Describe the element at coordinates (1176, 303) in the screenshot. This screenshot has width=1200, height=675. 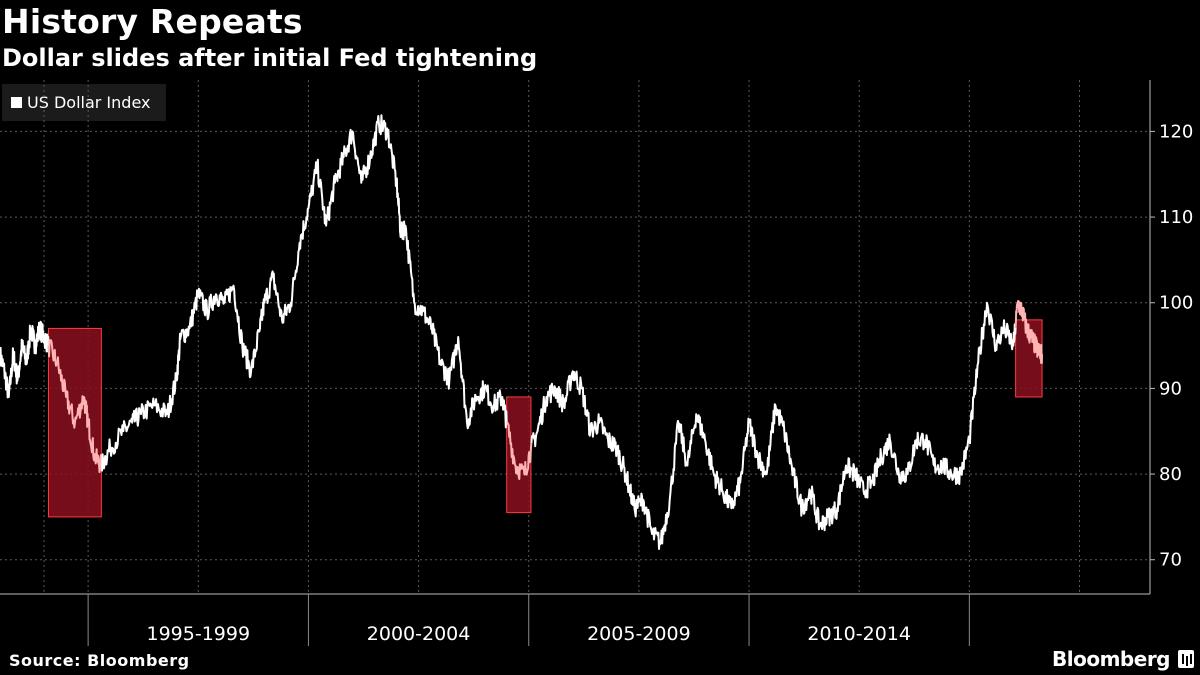
I see `y-tick-label-100: 100` at that location.